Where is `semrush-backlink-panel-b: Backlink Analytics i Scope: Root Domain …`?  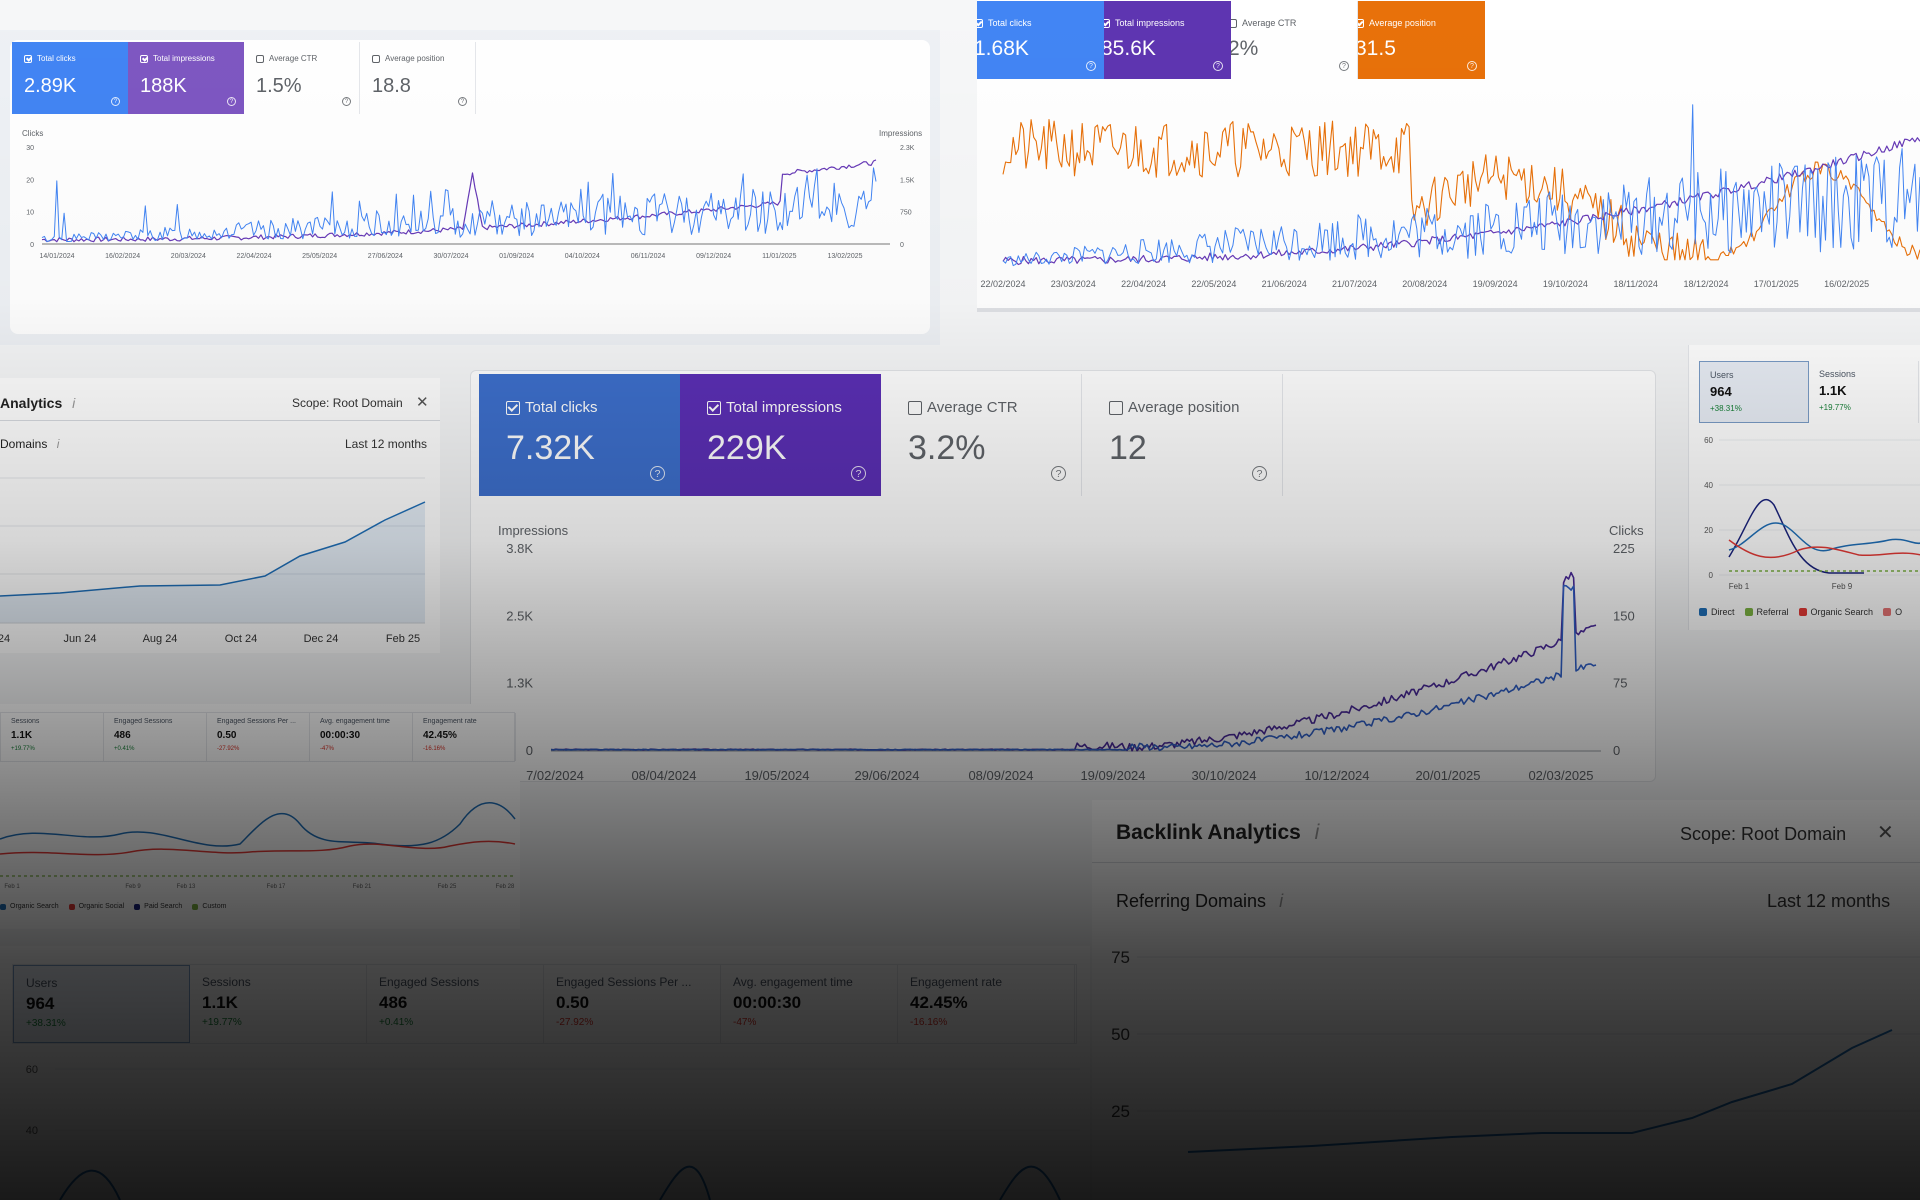 semrush-backlink-panel-b: Backlink Analytics i Scope: Root Domain … is located at coordinates (1506, 1000).